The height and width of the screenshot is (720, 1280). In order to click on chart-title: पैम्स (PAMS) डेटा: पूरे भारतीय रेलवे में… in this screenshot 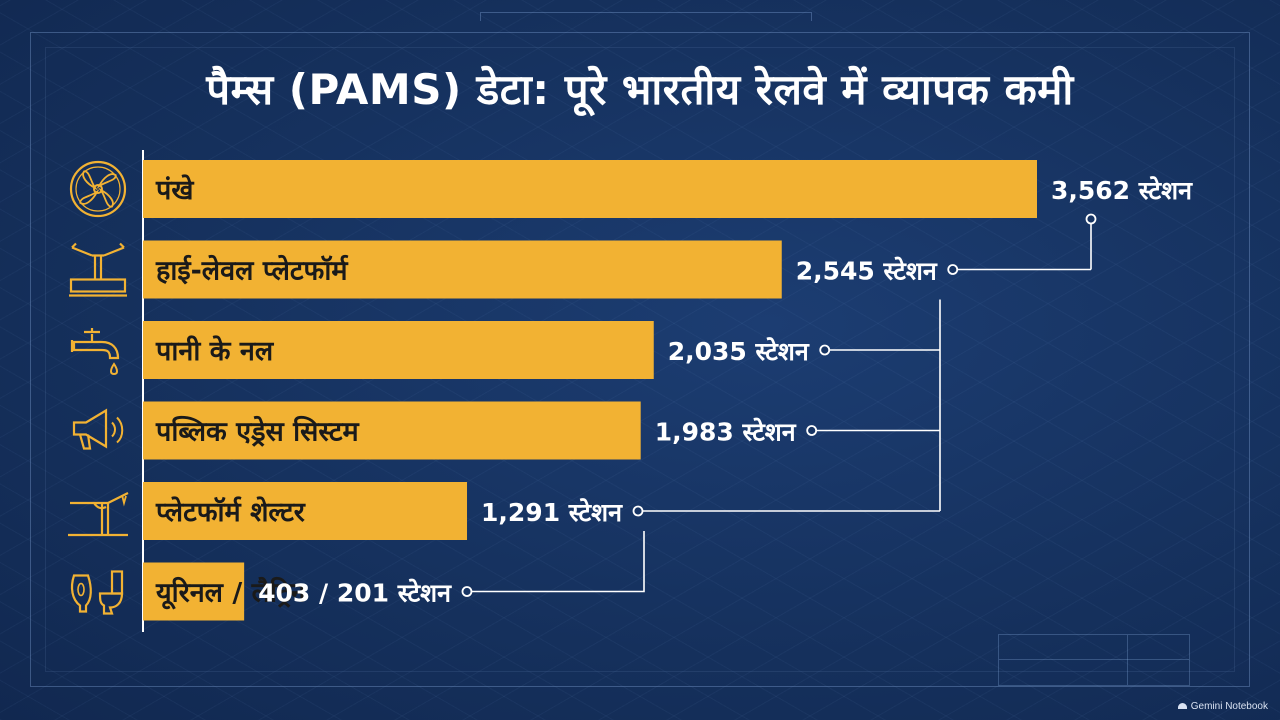, I will do `click(640, 89)`.